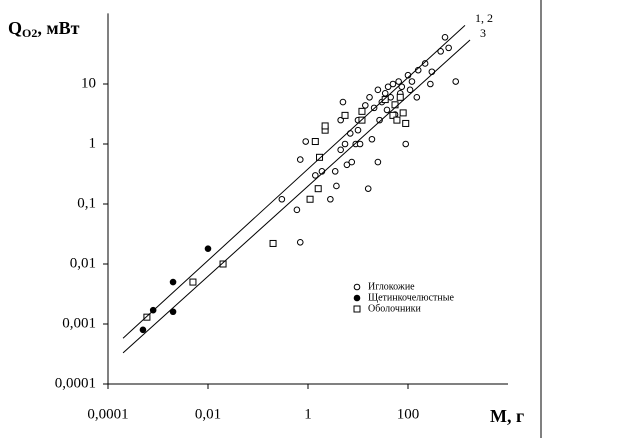  I want to click on legend-label: Иглокожие, so click(391, 286).